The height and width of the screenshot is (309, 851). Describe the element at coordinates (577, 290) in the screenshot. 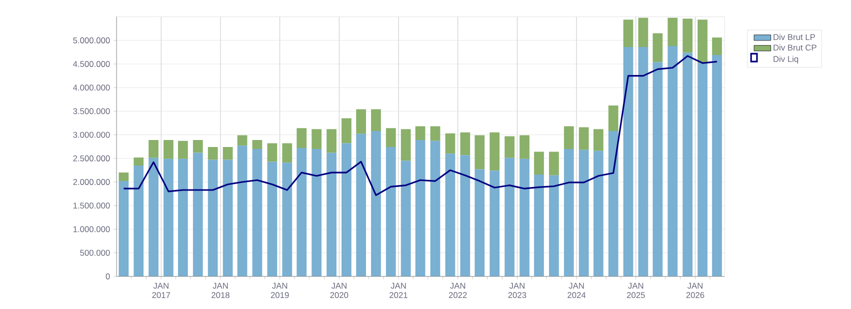

I see `x-tick-label: JAN 2024` at that location.